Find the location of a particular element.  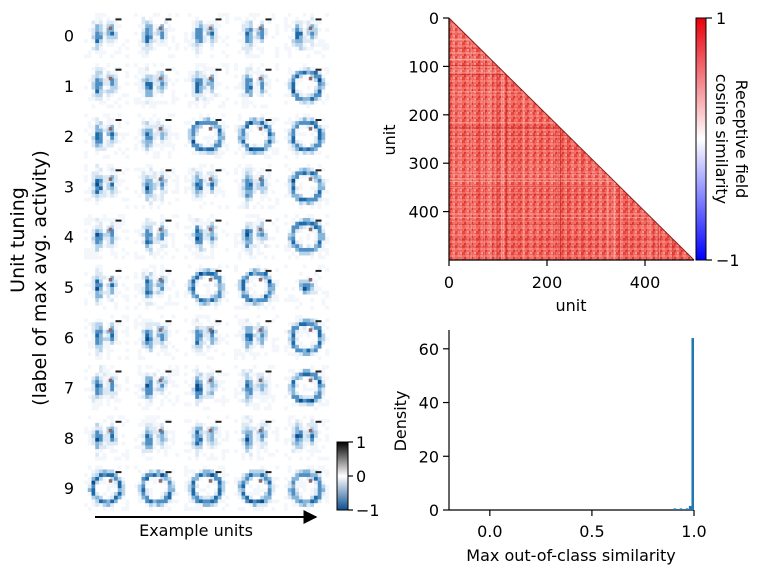

similarity-x-tick-label: 400 is located at coordinates (645, 282).